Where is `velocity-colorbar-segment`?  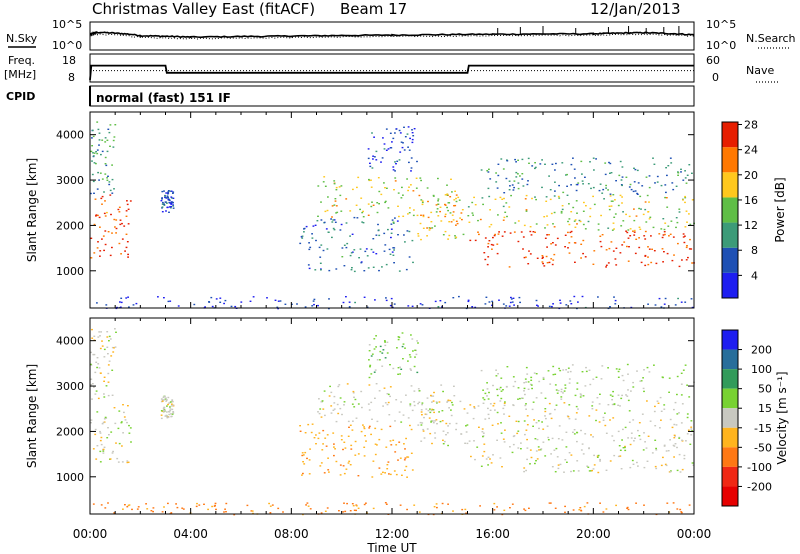
velocity-colorbar-segment is located at coordinates (730, 340).